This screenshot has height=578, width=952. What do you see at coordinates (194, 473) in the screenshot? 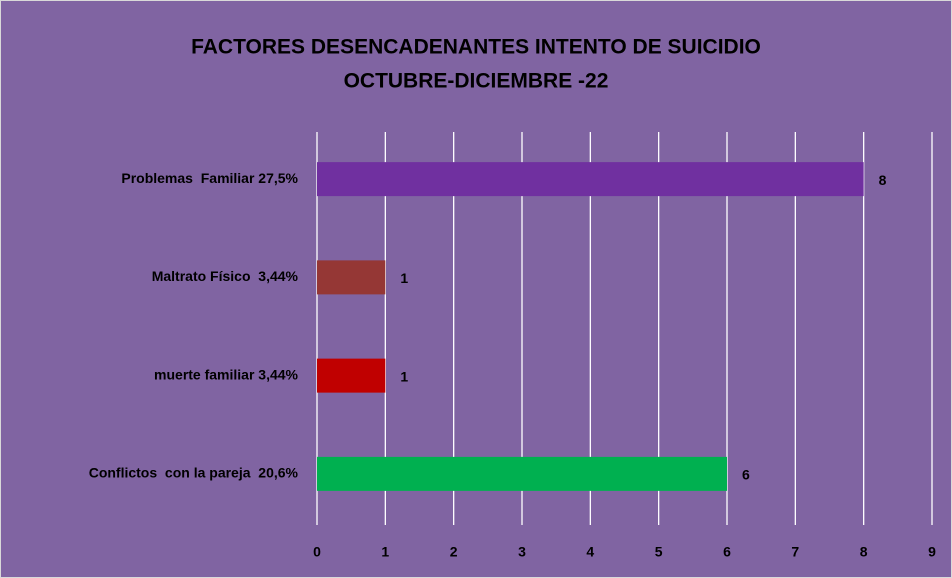
I see `y-tick-label: Conflictos con la pareja 20,6%` at bounding box center [194, 473].